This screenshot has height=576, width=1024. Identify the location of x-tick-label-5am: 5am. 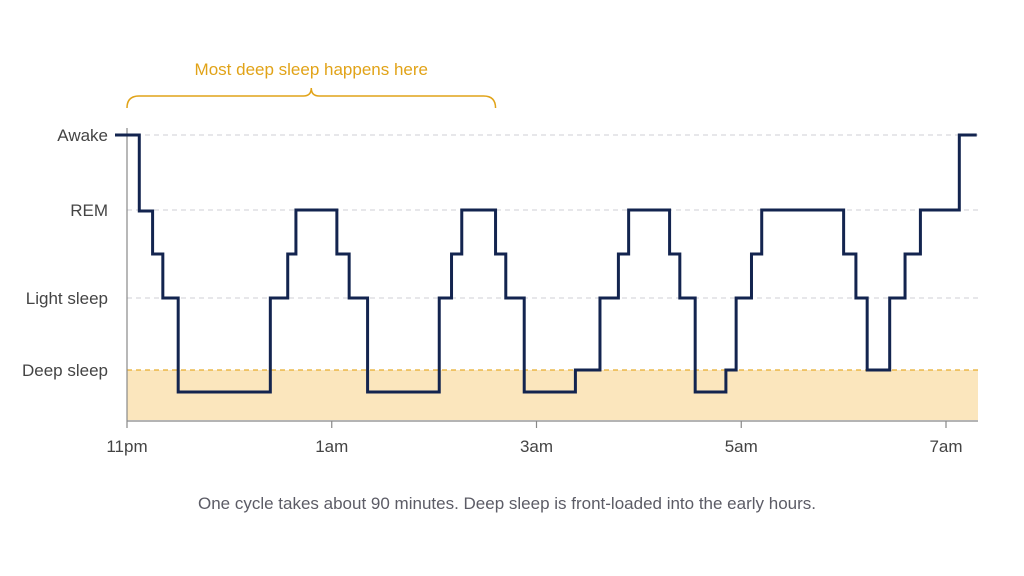
(741, 446).